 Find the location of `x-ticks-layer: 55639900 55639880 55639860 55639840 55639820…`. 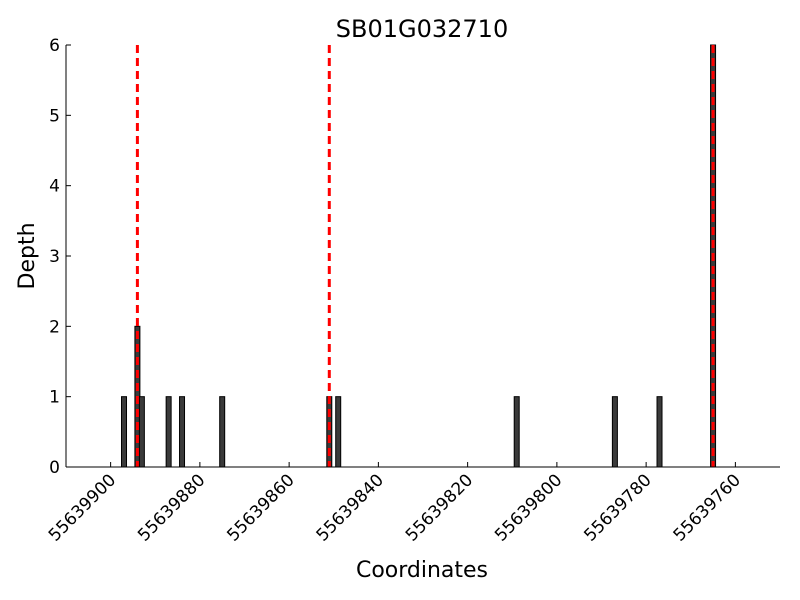

x-ticks-layer: 55639900 55639880 55639860 55639840 55639820… is located at coordinates (395, 504).